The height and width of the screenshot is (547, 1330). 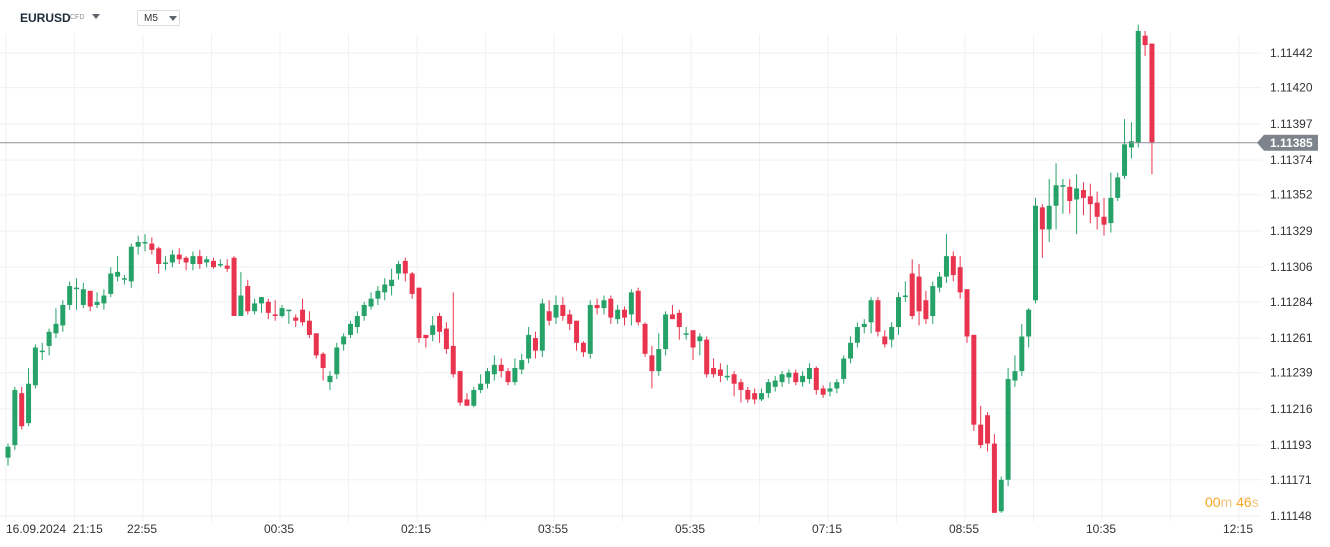 I want to click on x-tick-label: 05:35, so click(x=690, y=529).